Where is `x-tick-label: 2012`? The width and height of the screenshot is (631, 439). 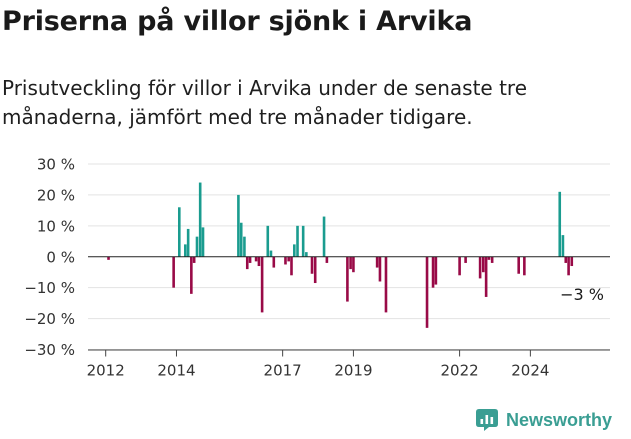
x-tick-label: 2012 is located at coordinates (106, 371).